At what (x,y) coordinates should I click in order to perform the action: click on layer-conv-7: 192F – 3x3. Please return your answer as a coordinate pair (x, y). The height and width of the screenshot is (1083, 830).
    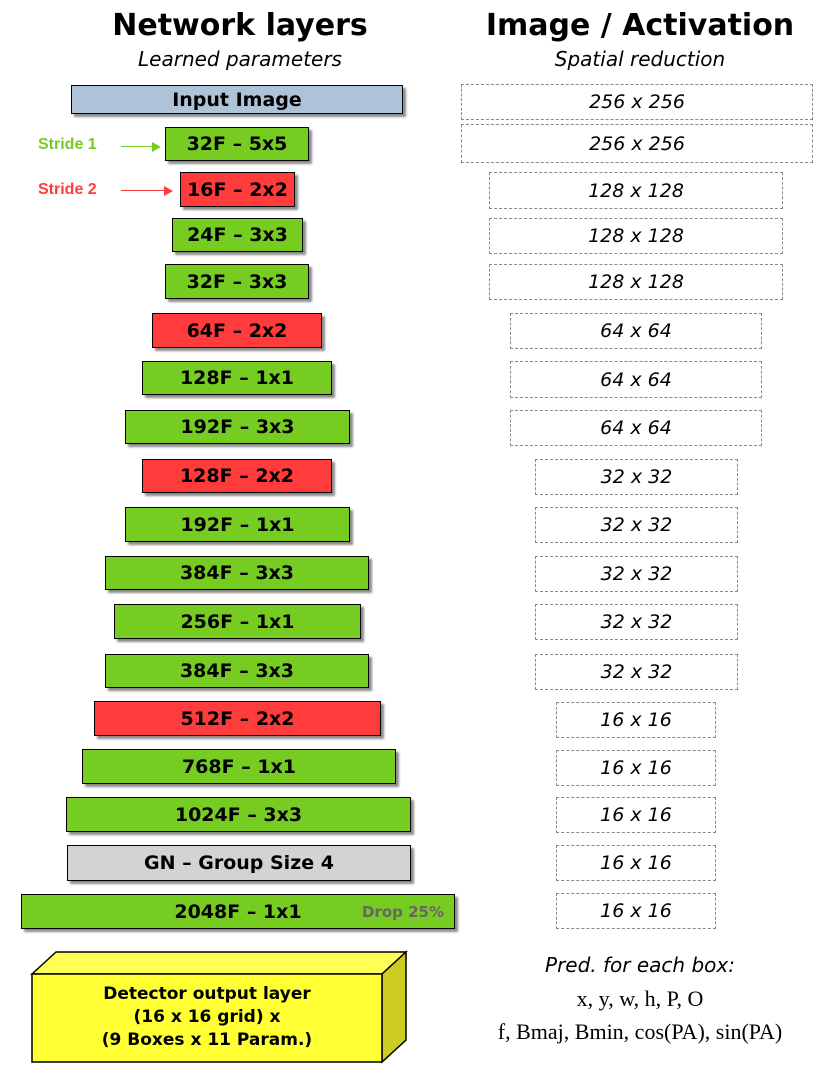
    Looking at the image, I should click on (237, 427).